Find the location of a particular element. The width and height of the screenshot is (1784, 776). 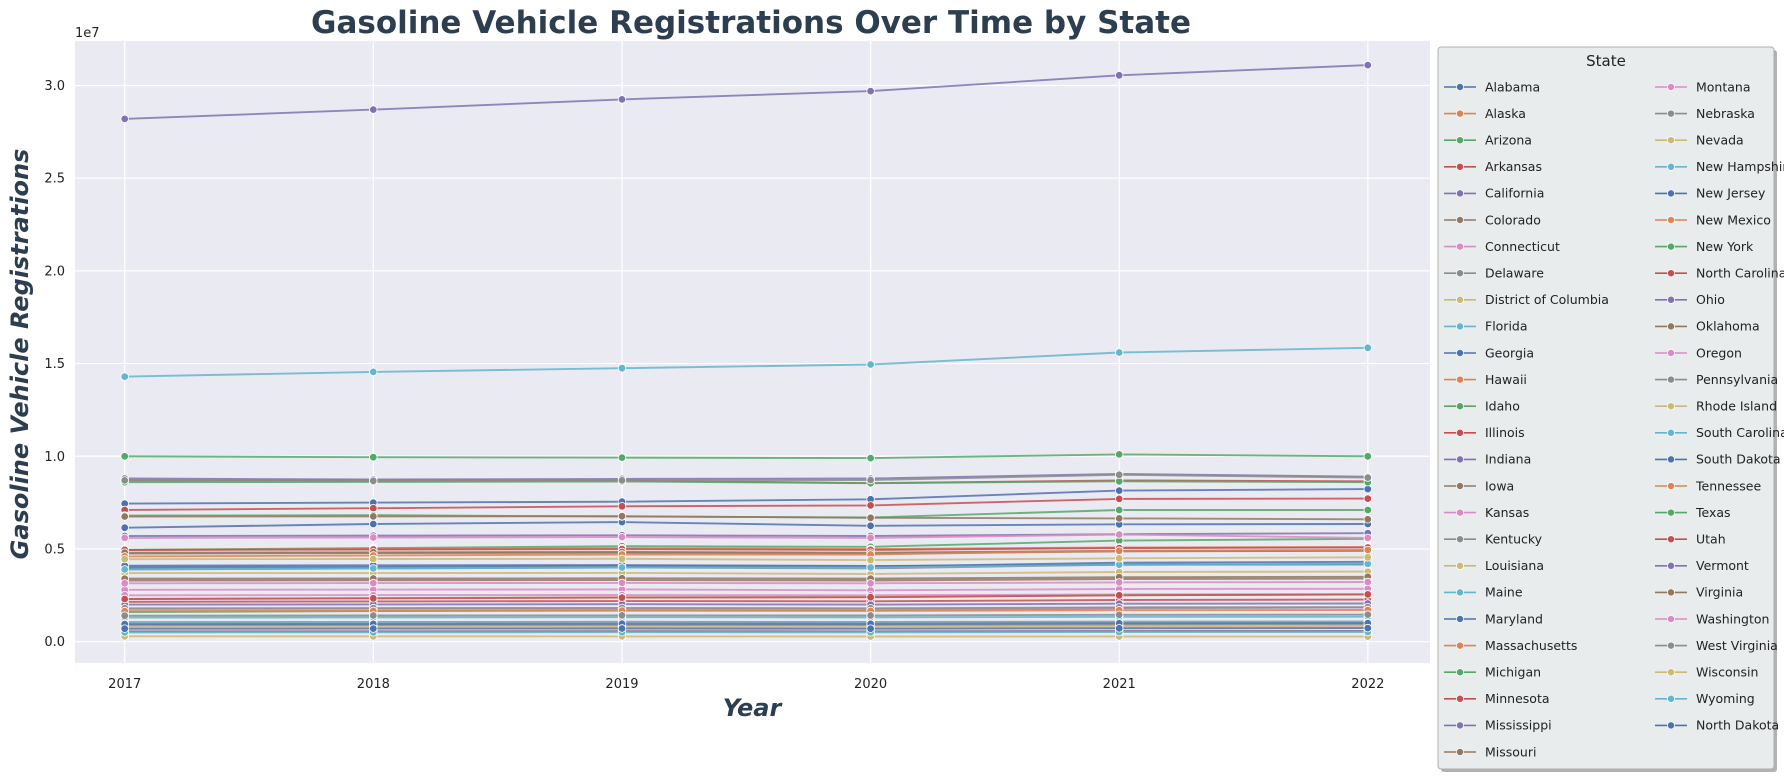

legend-label: South Dakota is located at coordinates (1738, 459).